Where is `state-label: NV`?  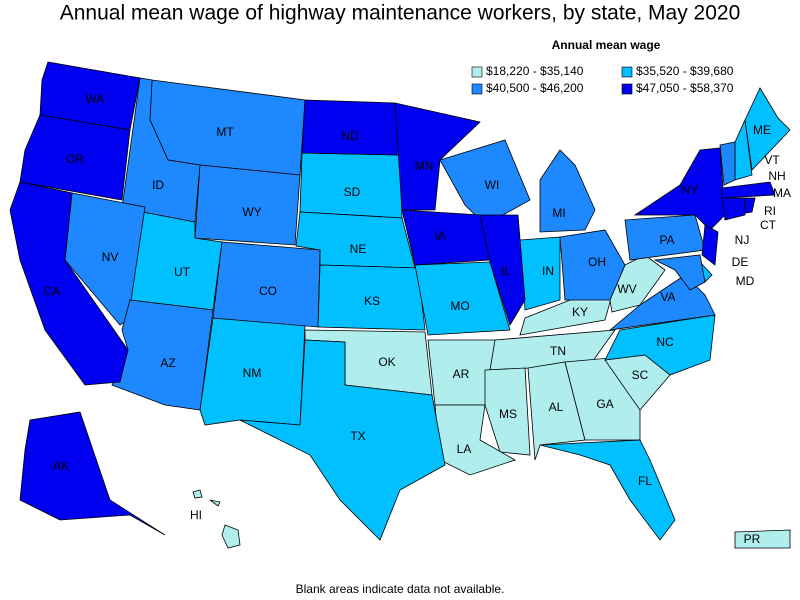 state-label: NV is located at coordinates (110, 257).